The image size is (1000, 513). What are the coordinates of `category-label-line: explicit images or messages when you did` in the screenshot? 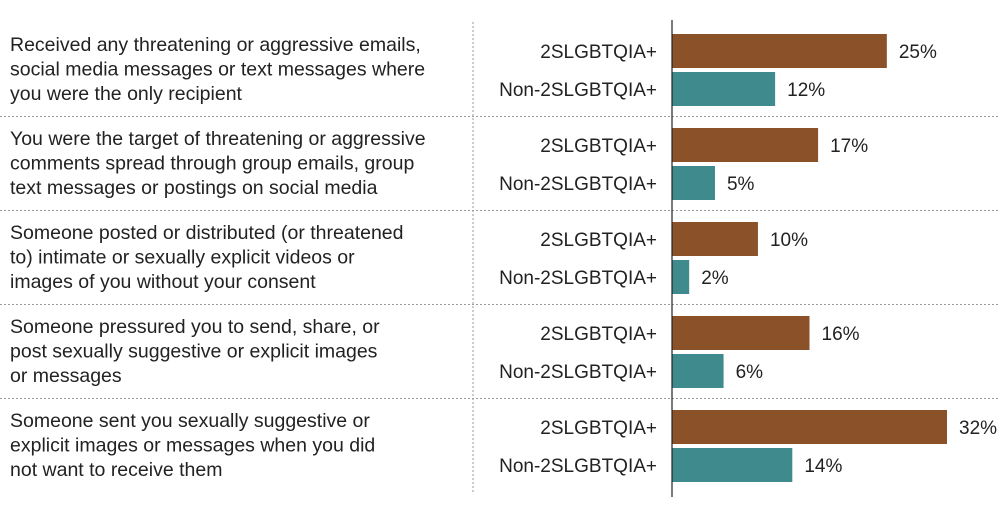 It's located at (192, 446).